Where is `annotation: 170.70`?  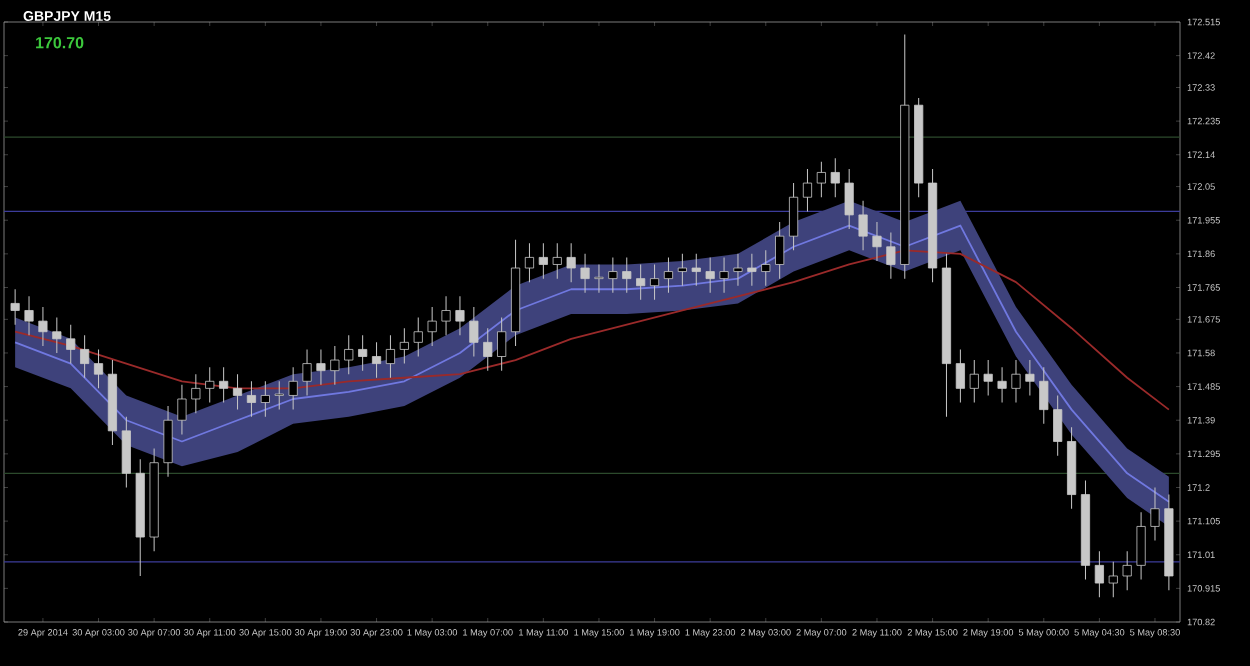 annotation: 170.70 is located at coordinates (60, 43).